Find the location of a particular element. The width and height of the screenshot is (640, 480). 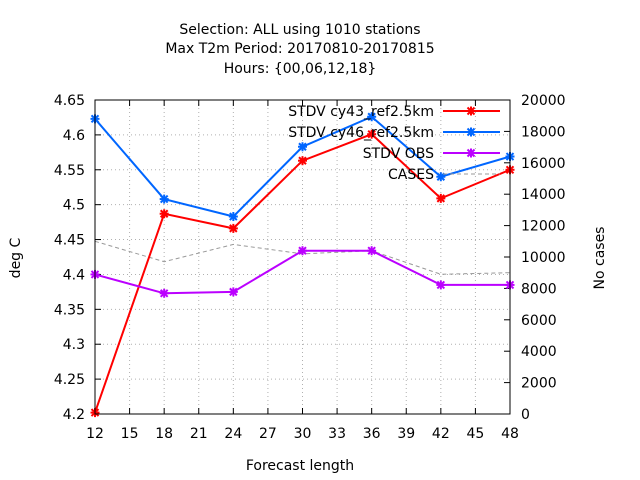

y-tick-label: 4.2 is located at coordinates (74, 415).